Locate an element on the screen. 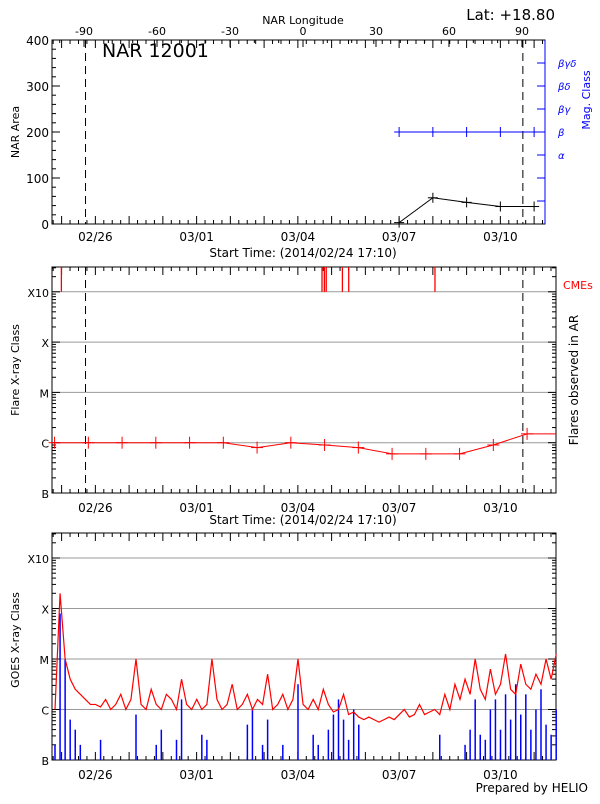  latitude-label: Lat: +18.80 is located at coordinates (510, 15).